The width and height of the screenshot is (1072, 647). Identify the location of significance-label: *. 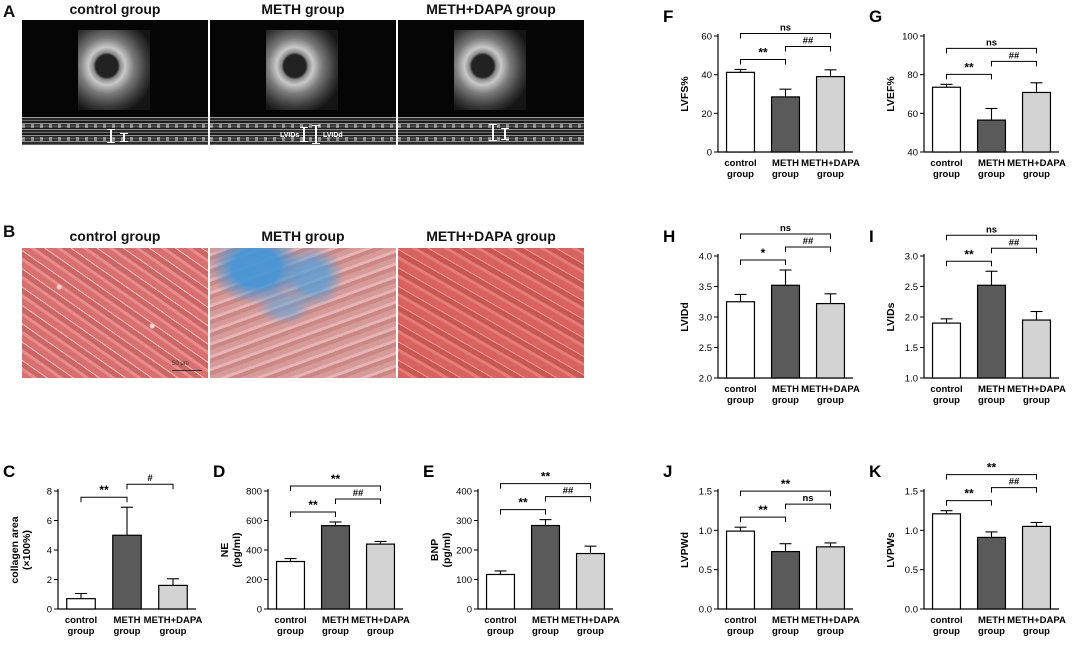
(763, 253).